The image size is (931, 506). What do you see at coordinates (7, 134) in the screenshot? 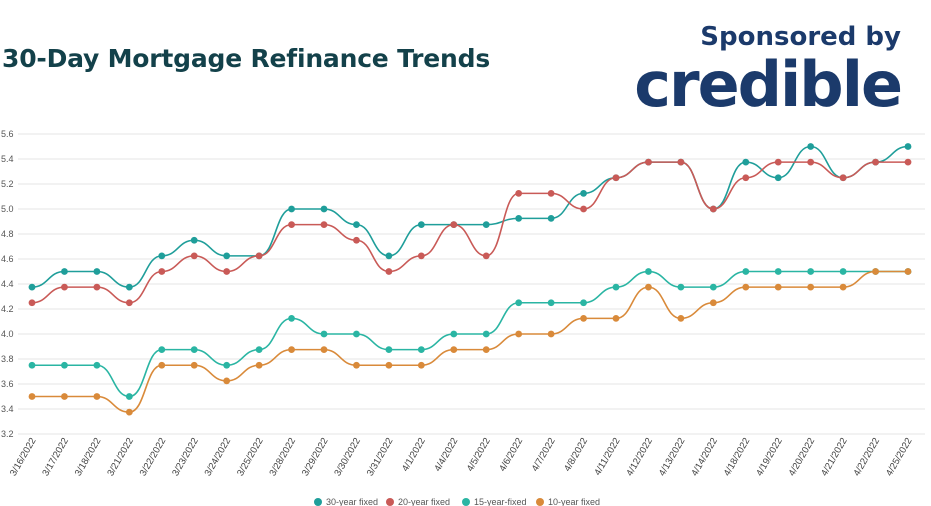
I see `y-tick-label: 5.6` at bounding box center [7, 134].